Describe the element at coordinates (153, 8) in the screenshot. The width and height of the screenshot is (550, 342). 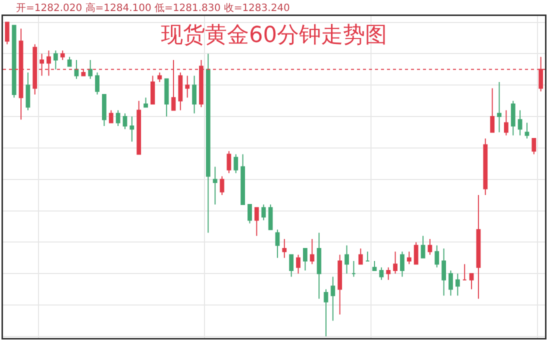
I see `text: 开=1282.020 高=1284.100 低=1281.830 收=1283.240` at that location.